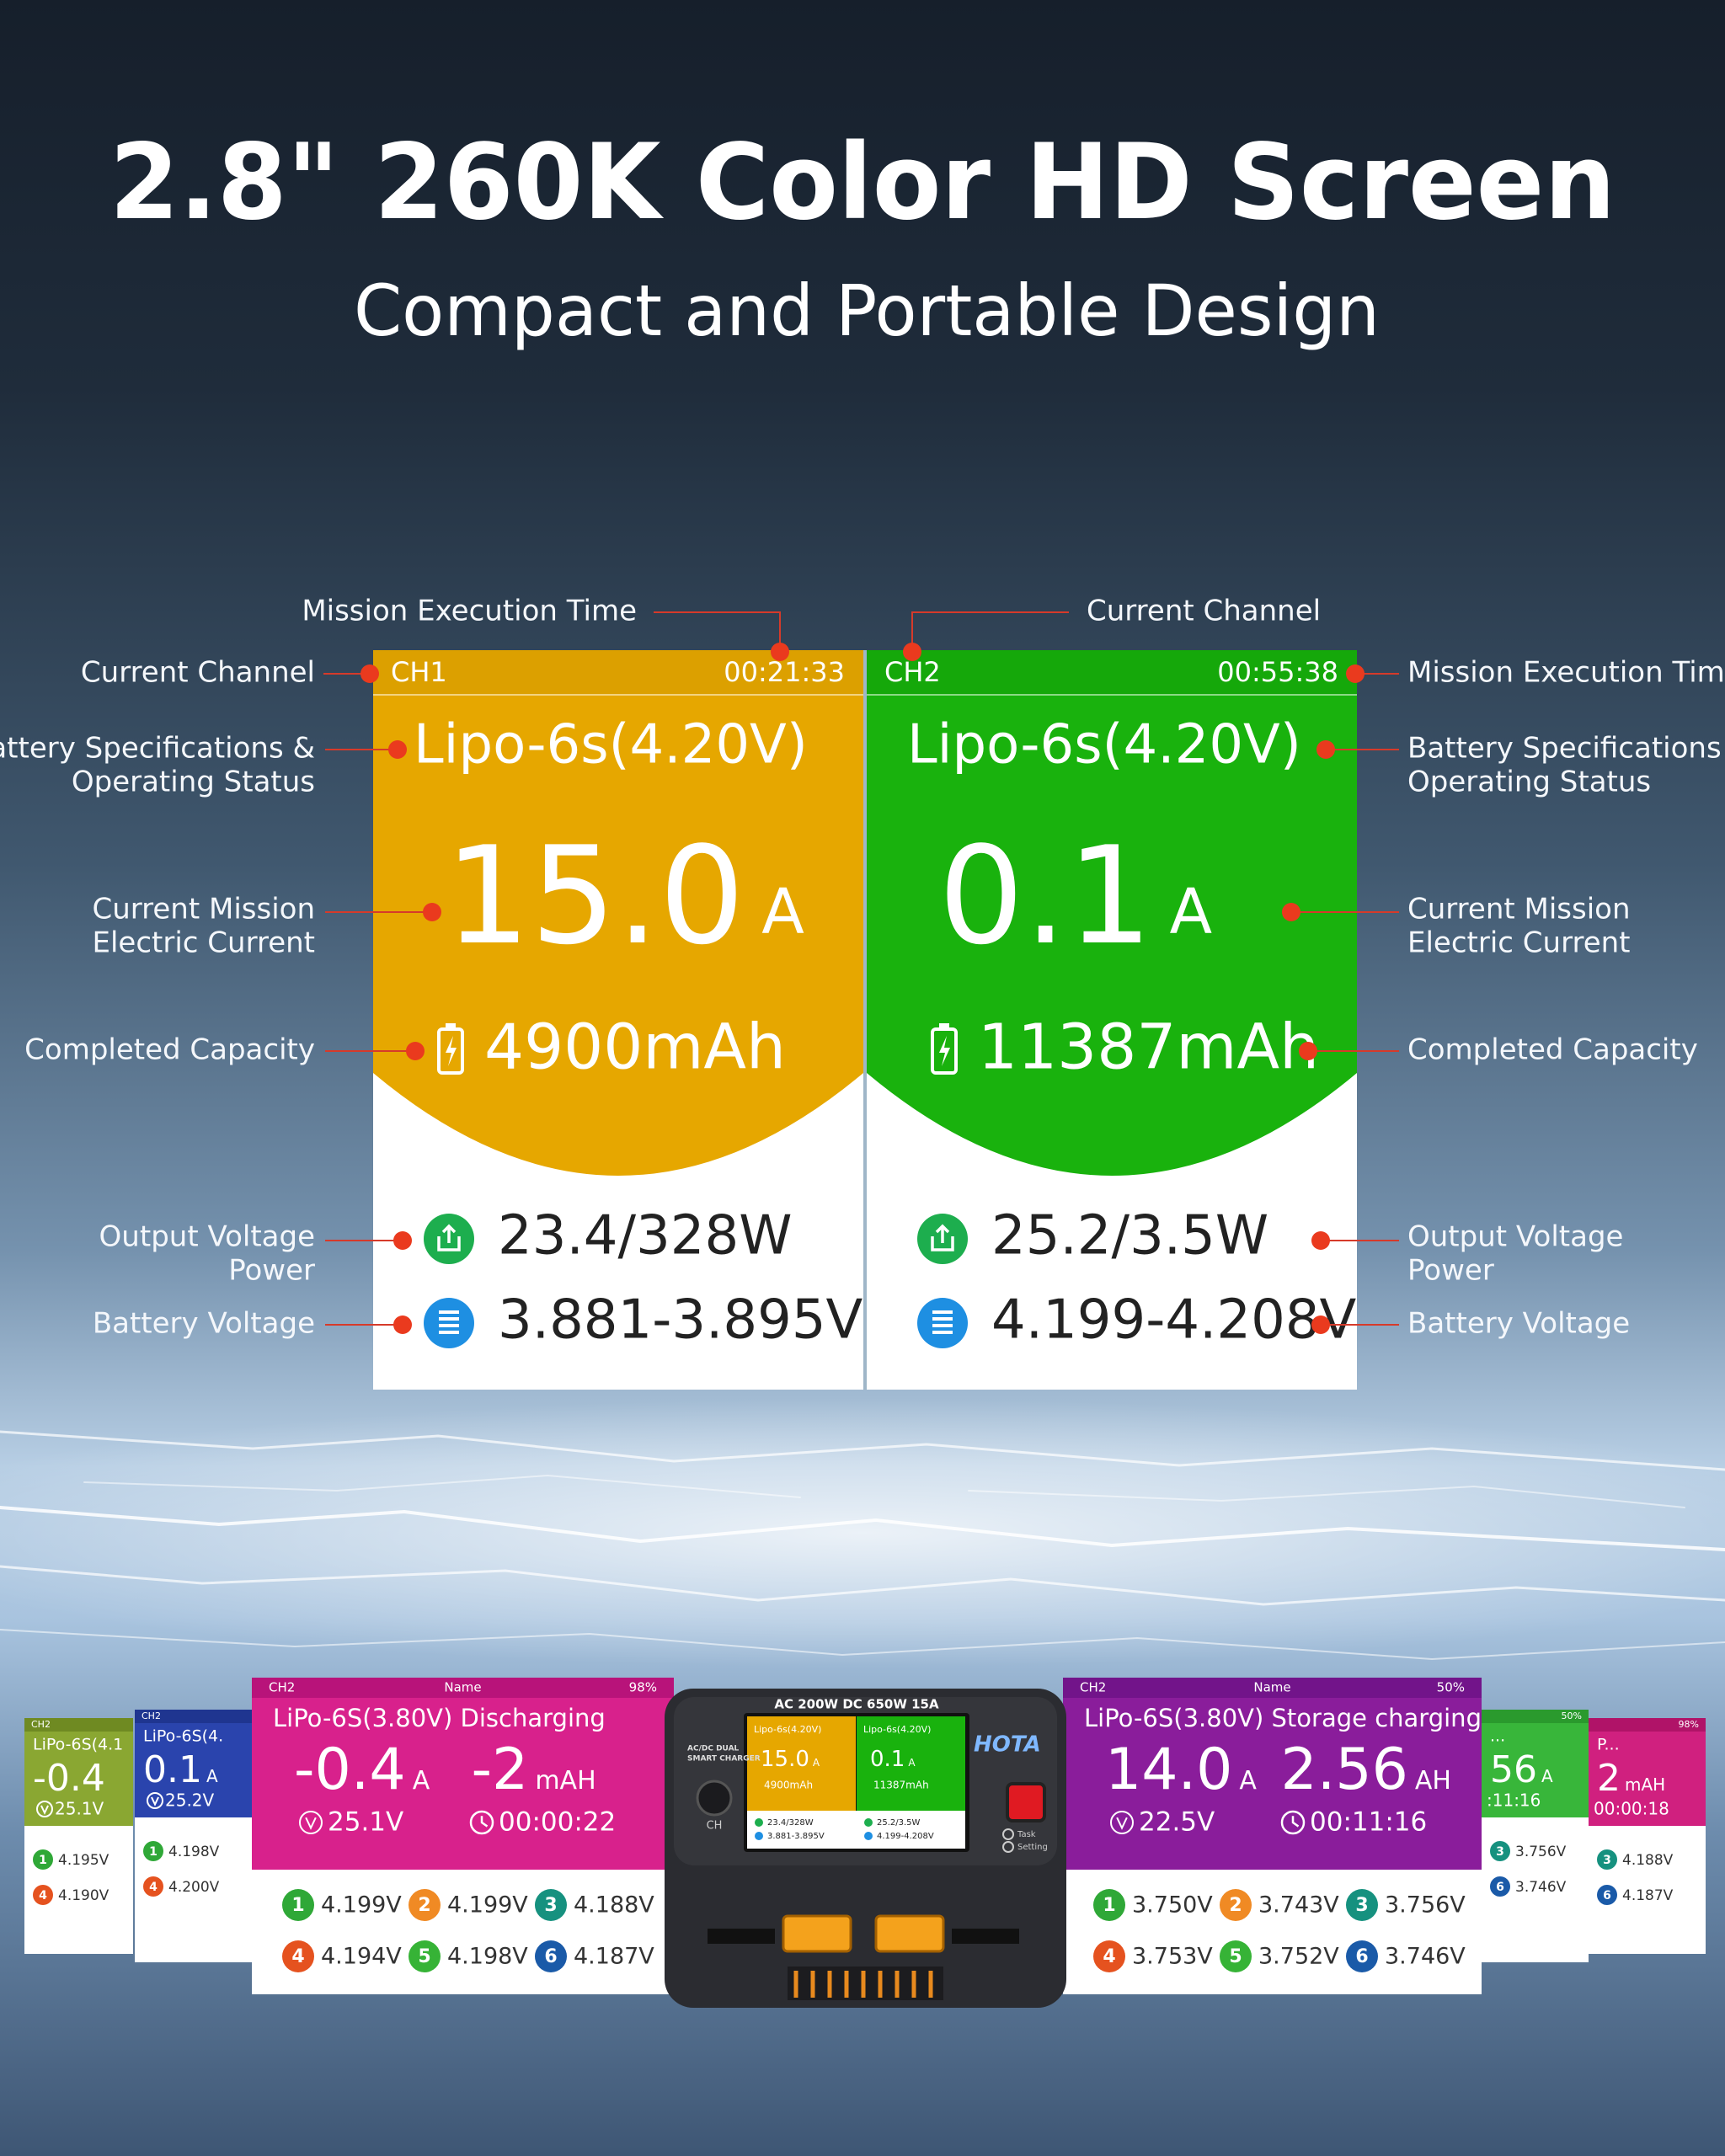  Describe the element at coordinates (790, 1823) in the screenshot. I see `mini-output: 23.4/328W` at that location.